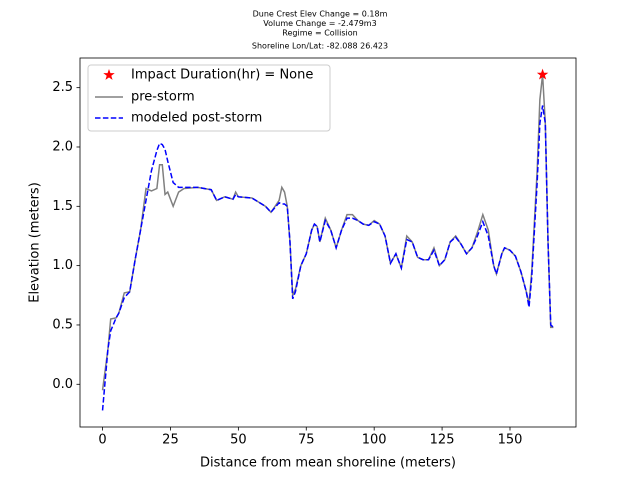  Describe the element at coordinates (510, 440) in the screenshot. I see `x-tick-label: 150` at that location.